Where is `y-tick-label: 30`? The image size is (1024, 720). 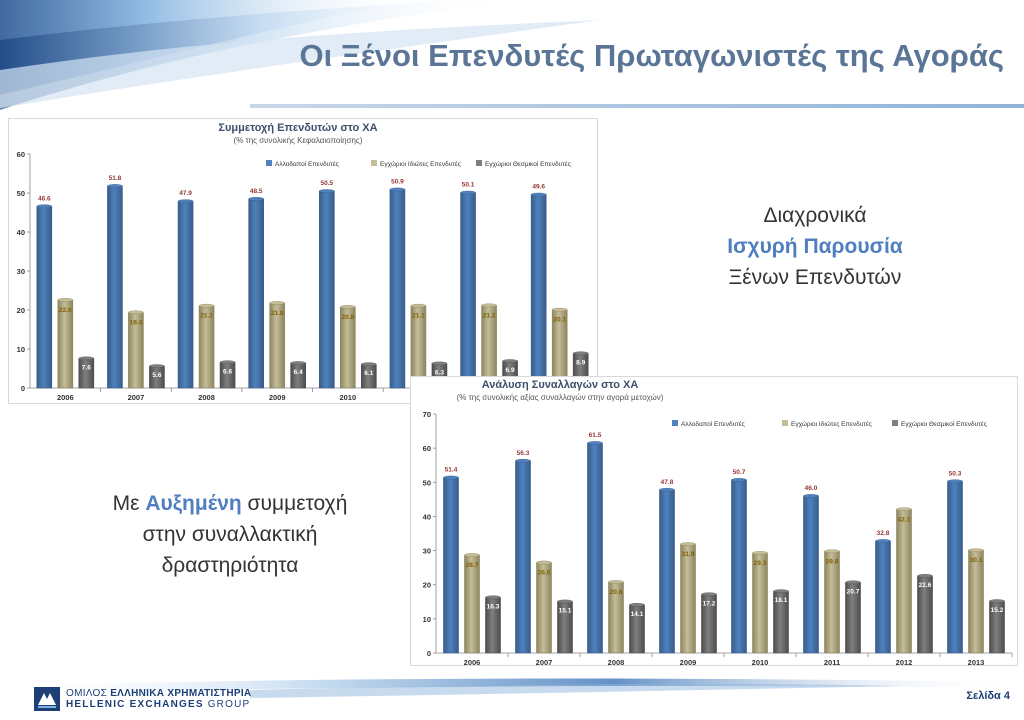
y-tick-label: 30 is located at coordinates (21, 271).